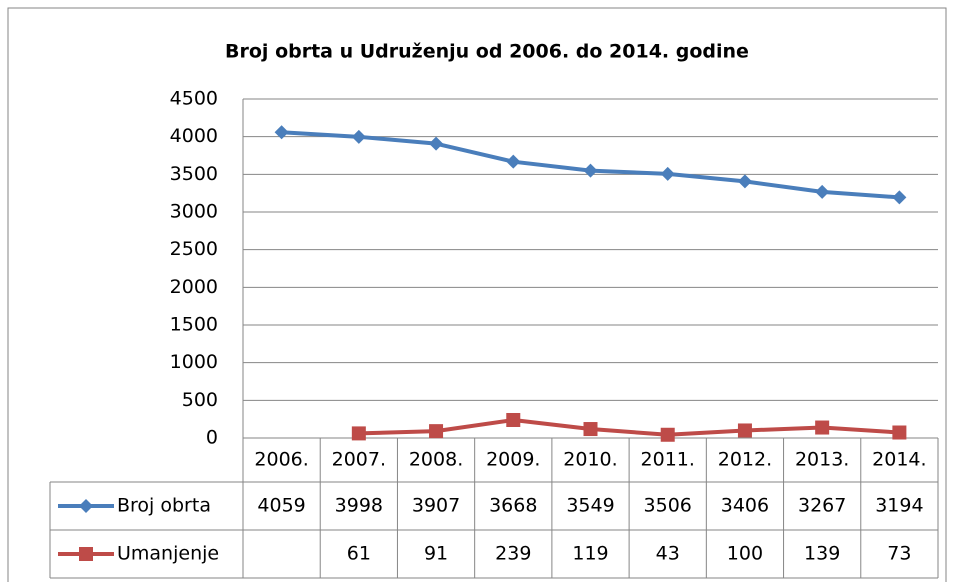 This screenshot has width=954, height=582. What do you see at coordinates (745, 506) in the screenshot?
I see `table-value: 3406` at bounding box center [745, 506].